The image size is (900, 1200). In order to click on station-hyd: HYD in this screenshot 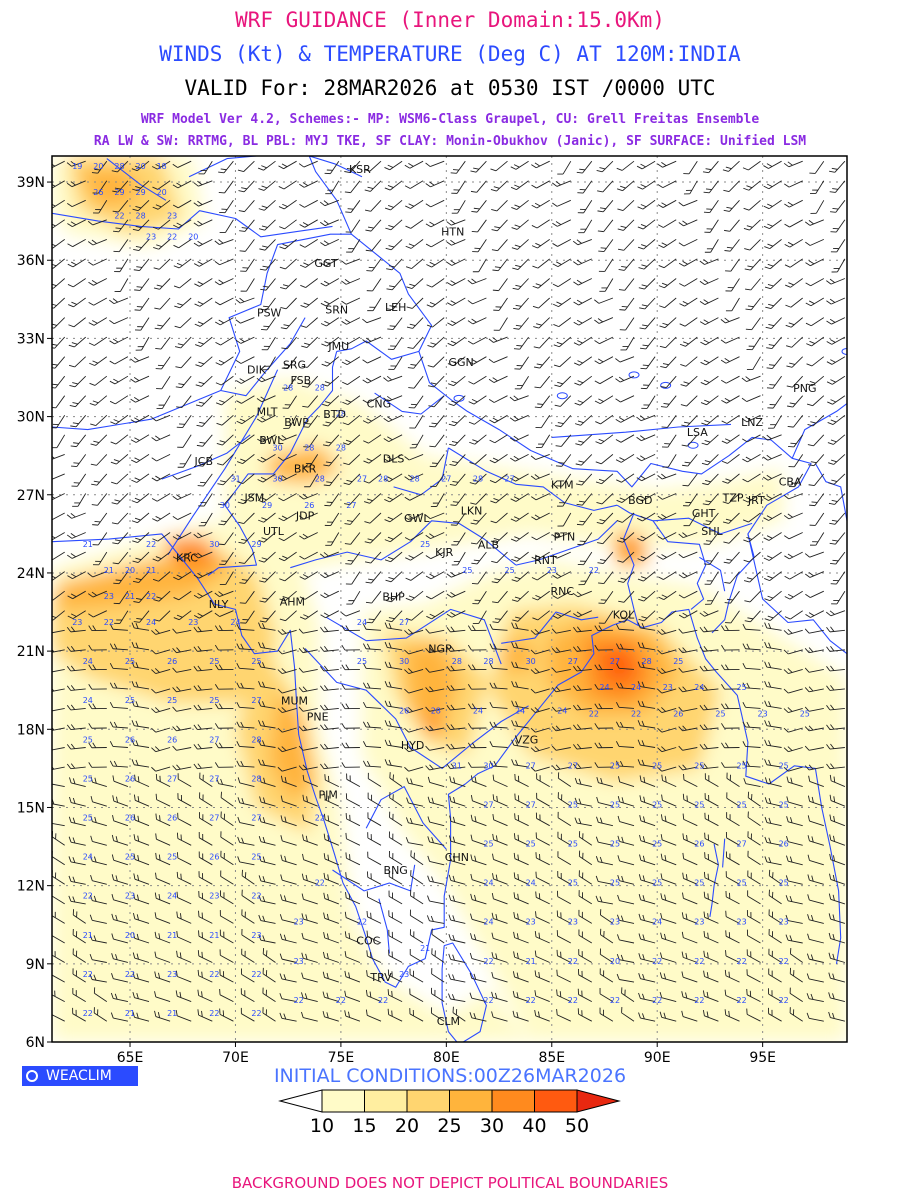, I will do `click(412, 745)`.